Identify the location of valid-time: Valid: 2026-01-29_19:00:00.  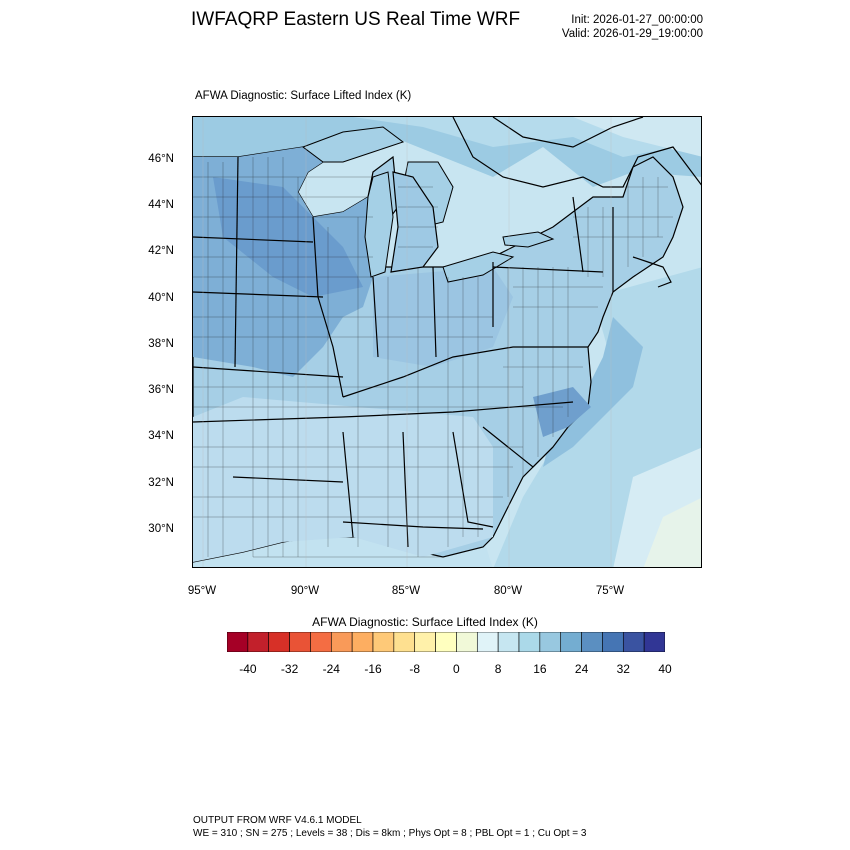
(632, 34).